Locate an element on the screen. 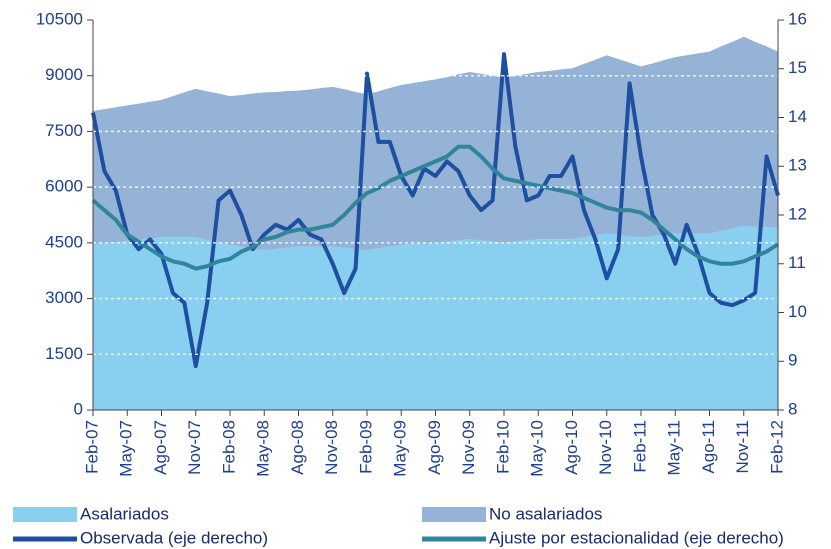  y2-tick-label: 9 is located at coordinates (792, 360).